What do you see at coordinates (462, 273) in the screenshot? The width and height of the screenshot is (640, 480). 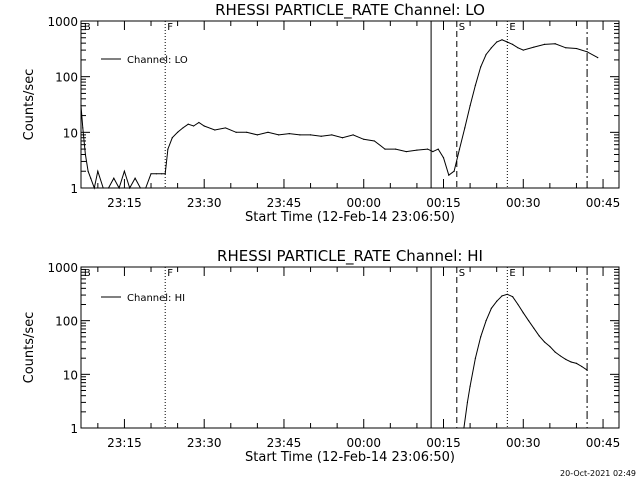 I see `event-marker-label: S` at bounding box center [462, 273].